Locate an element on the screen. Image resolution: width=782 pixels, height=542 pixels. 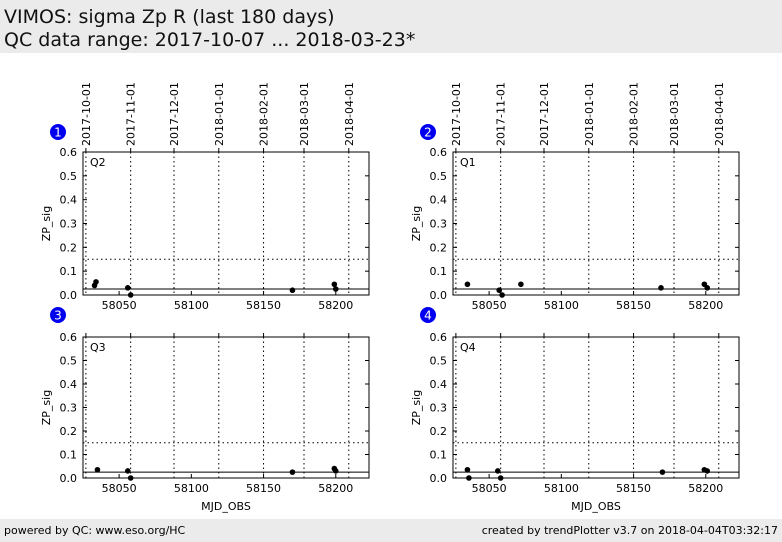
panel-number-label: 3 is located at coordinates (58, 316).